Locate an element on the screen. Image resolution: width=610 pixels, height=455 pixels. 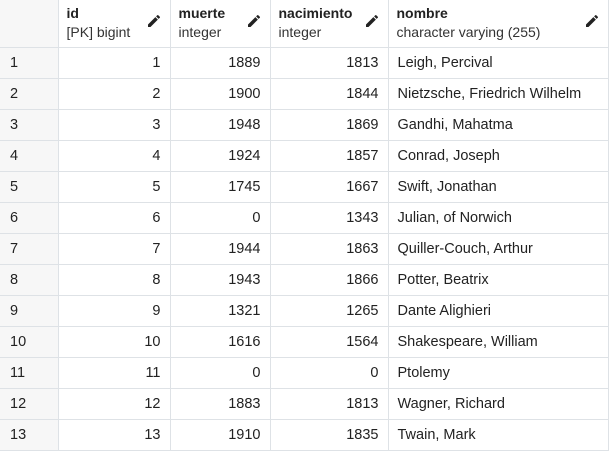
cell-nacimiento: 1265 is located at coordinates (329, 311).